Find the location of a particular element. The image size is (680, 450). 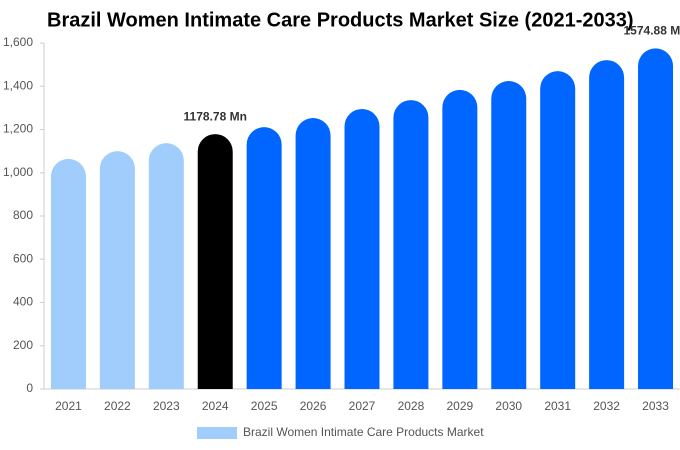

x-tick-label: 2031 is located at coordinates (557, 406).